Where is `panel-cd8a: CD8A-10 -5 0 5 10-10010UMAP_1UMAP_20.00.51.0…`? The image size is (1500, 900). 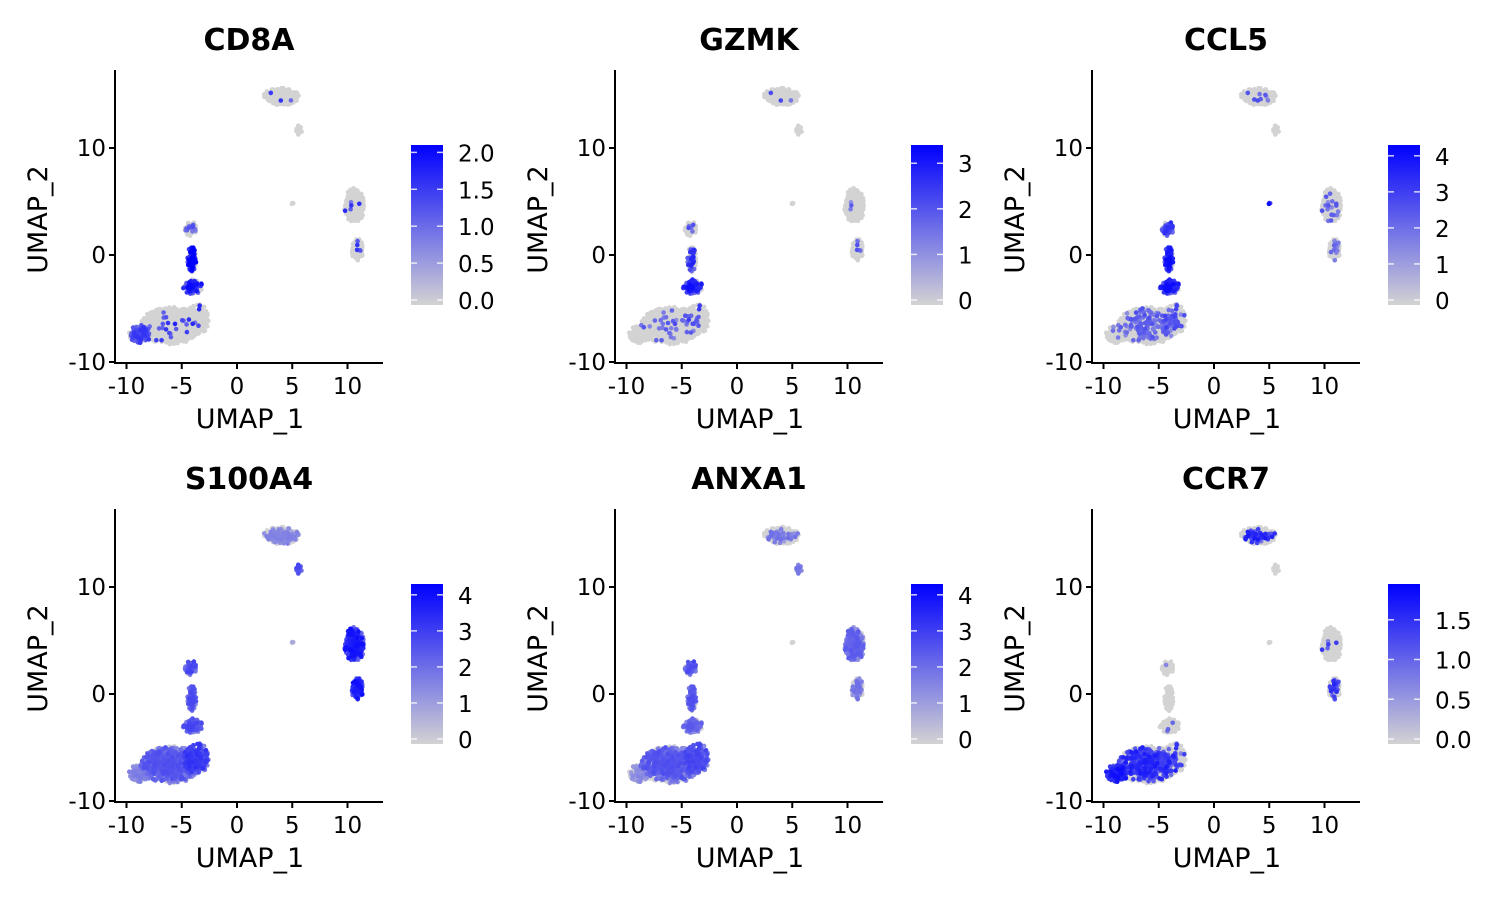 panel-cd8a: CD8A-10 -5 0 5 10-10010UMAP_1UMAP_20.00.51.0… is located at coordinates (259, 229).